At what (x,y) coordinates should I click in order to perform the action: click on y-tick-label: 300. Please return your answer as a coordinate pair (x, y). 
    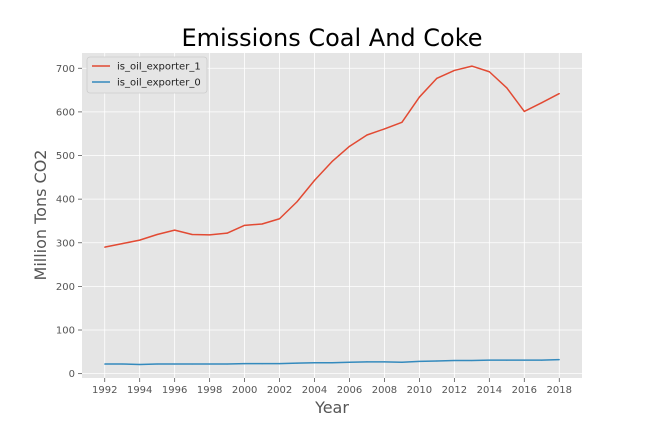
    Looking at the image, I should click on (65, 243).